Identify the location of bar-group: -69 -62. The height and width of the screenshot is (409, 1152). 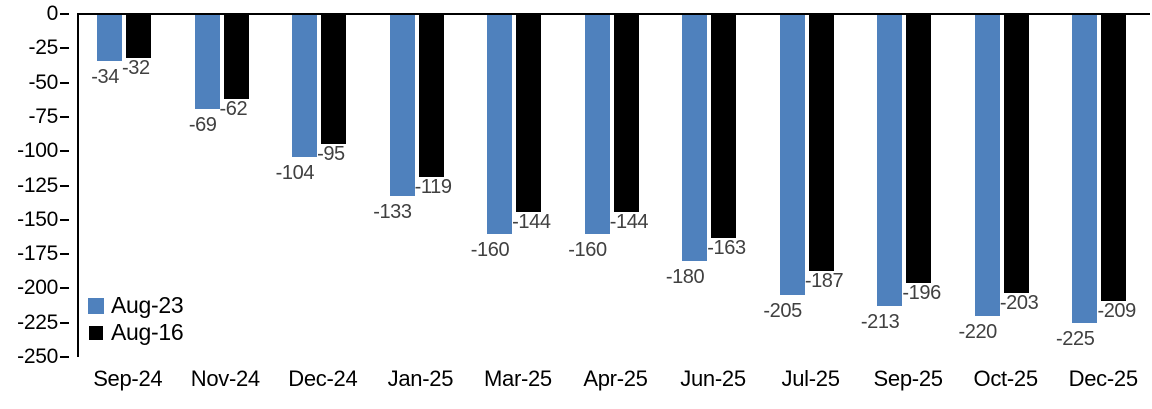
(226, 185).